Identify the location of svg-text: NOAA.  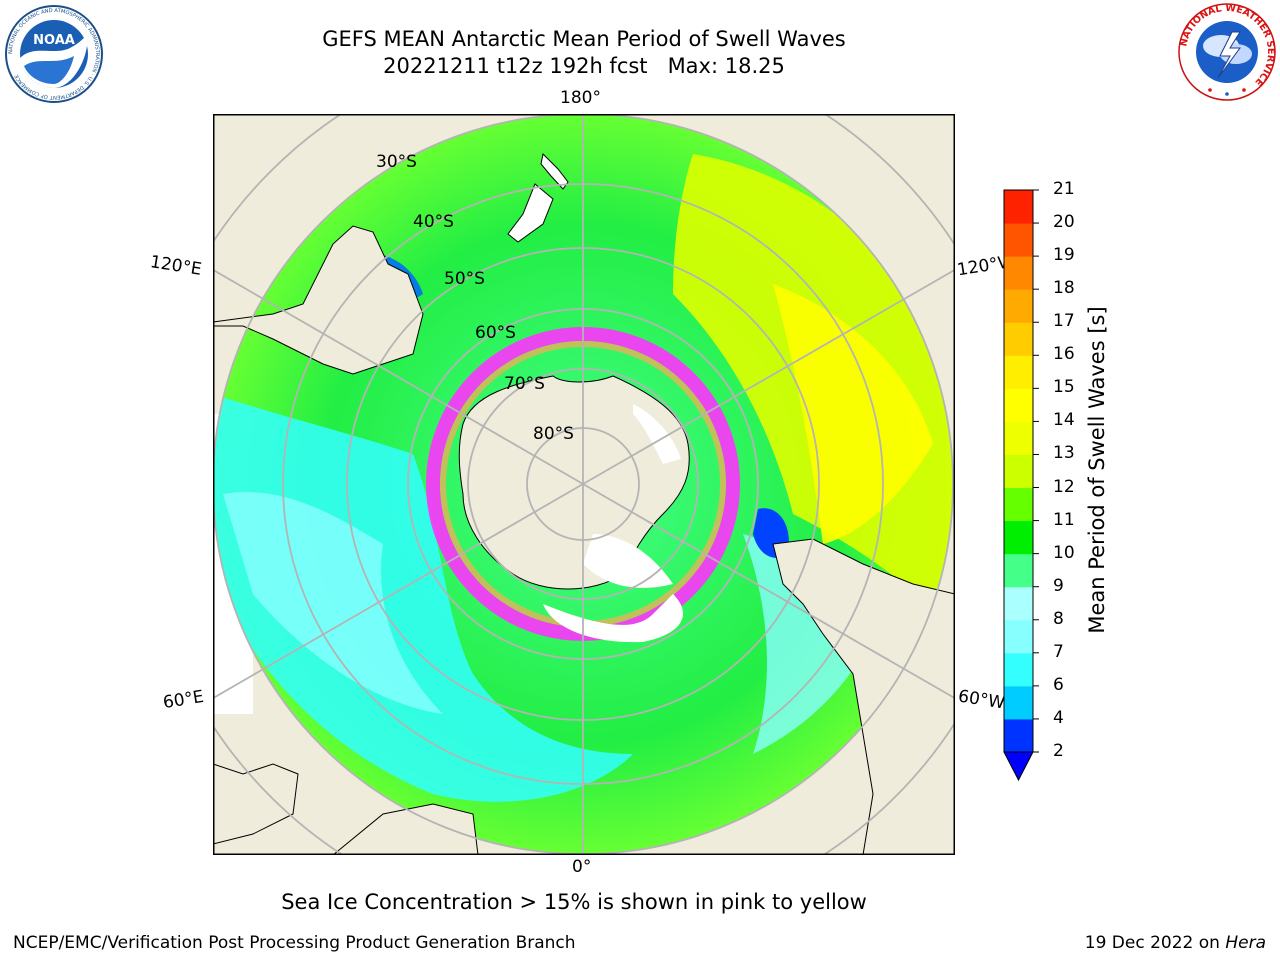
(54, 40).